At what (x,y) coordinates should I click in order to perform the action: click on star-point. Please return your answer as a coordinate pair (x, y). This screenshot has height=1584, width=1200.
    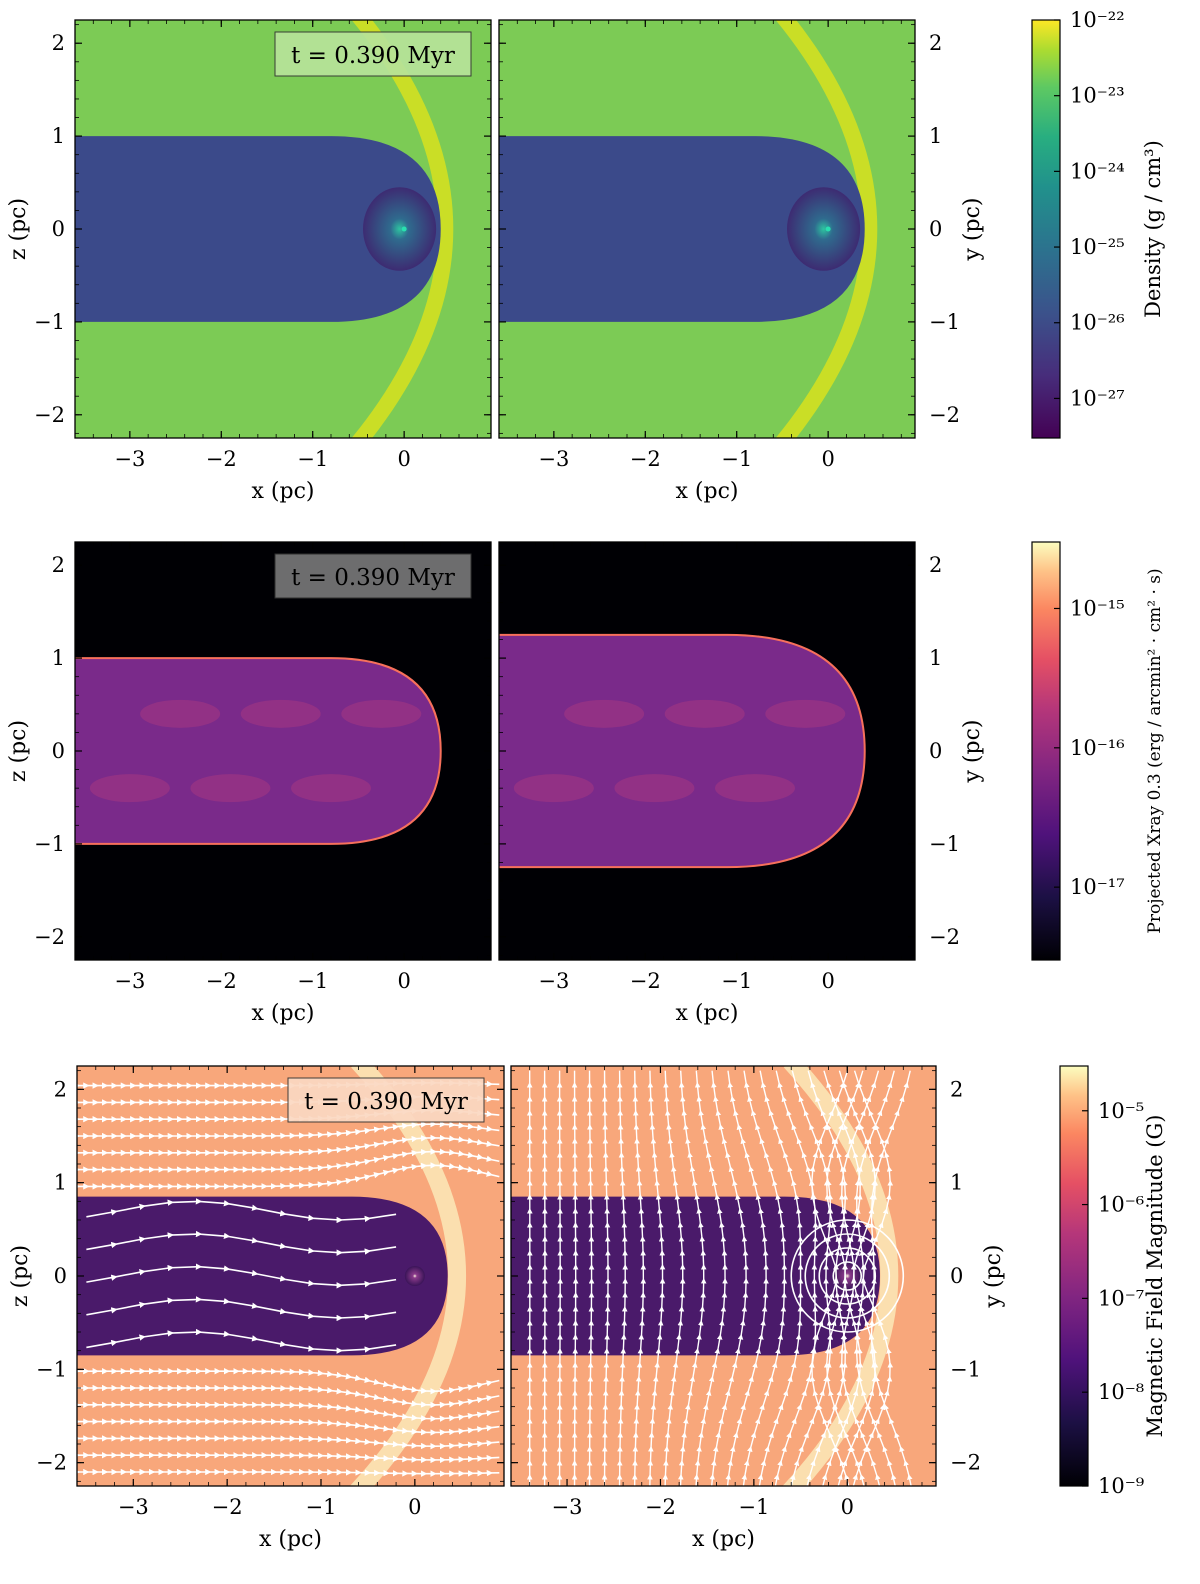
    Looking at the image, I should click on (404, 229).